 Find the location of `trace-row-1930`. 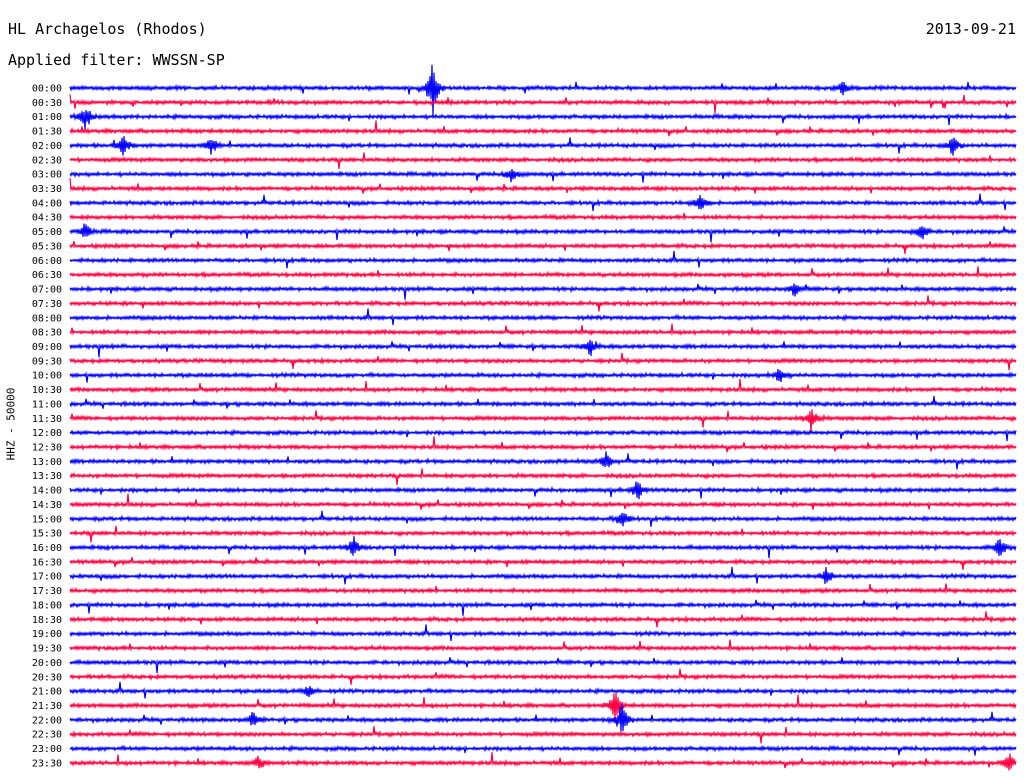

trace-row-1930 is located at coordinates (543, 646).